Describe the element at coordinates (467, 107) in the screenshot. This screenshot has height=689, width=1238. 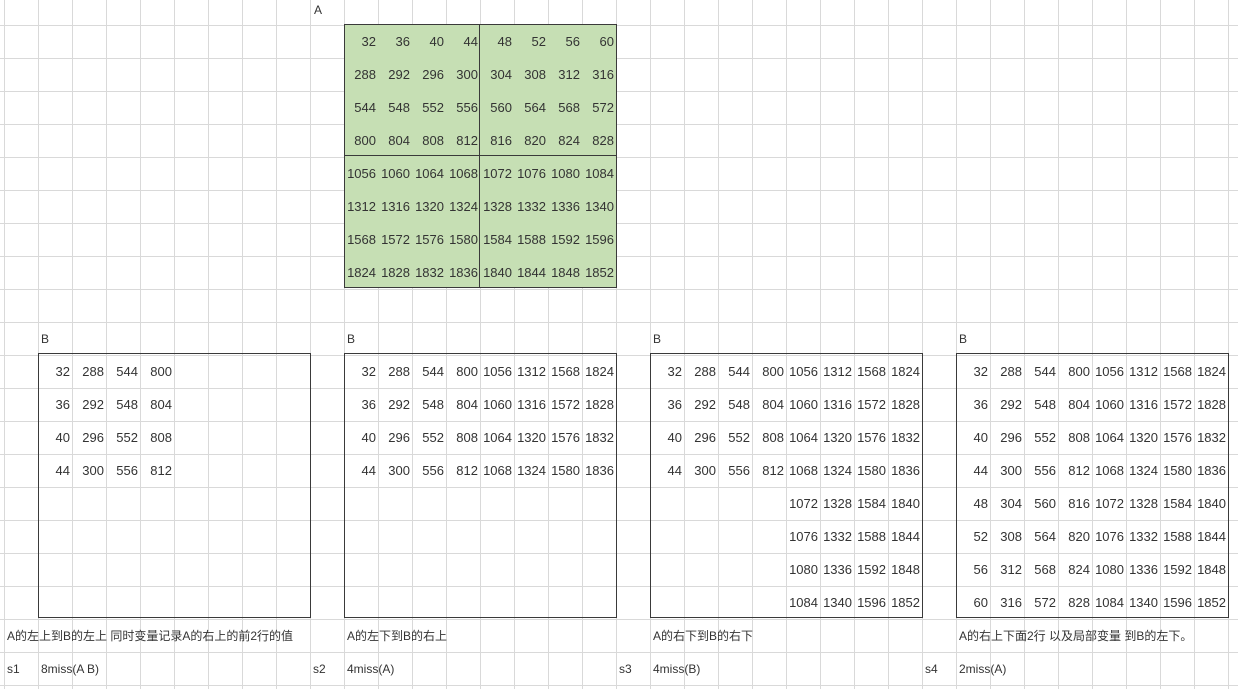
I see `matrix-a-cell: 556` at that location.